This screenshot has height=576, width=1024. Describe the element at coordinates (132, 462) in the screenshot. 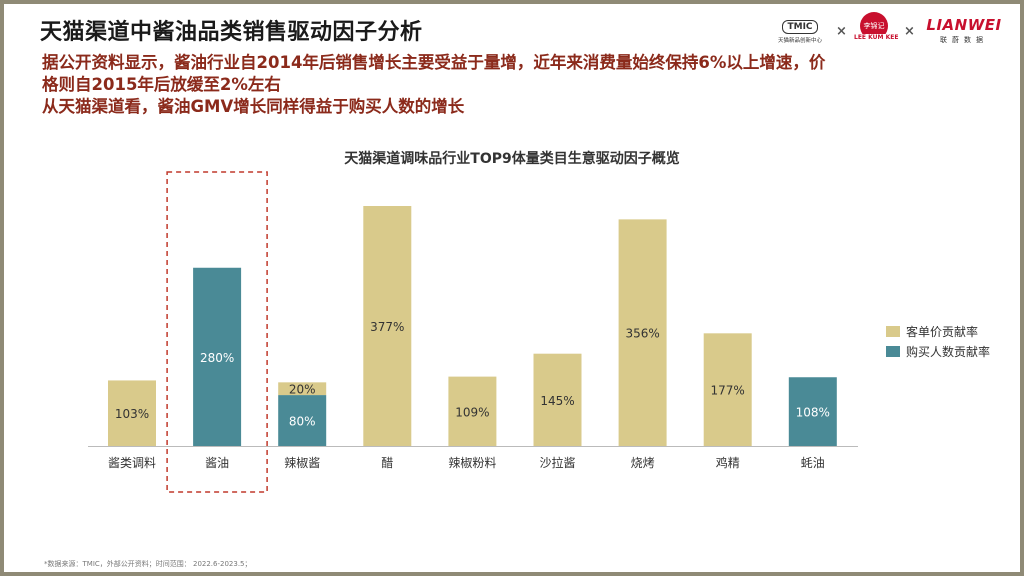

I see `category-tick-label: 酱类调料` at that location.